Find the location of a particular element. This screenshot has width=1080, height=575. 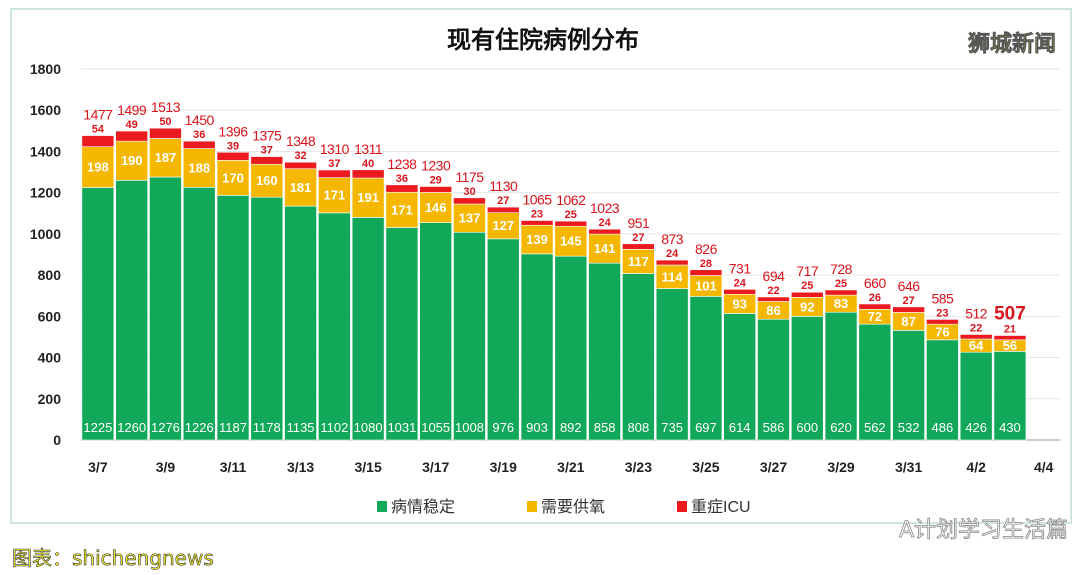

x-tick-label: 3/31 is located at coordinates (908, 467).